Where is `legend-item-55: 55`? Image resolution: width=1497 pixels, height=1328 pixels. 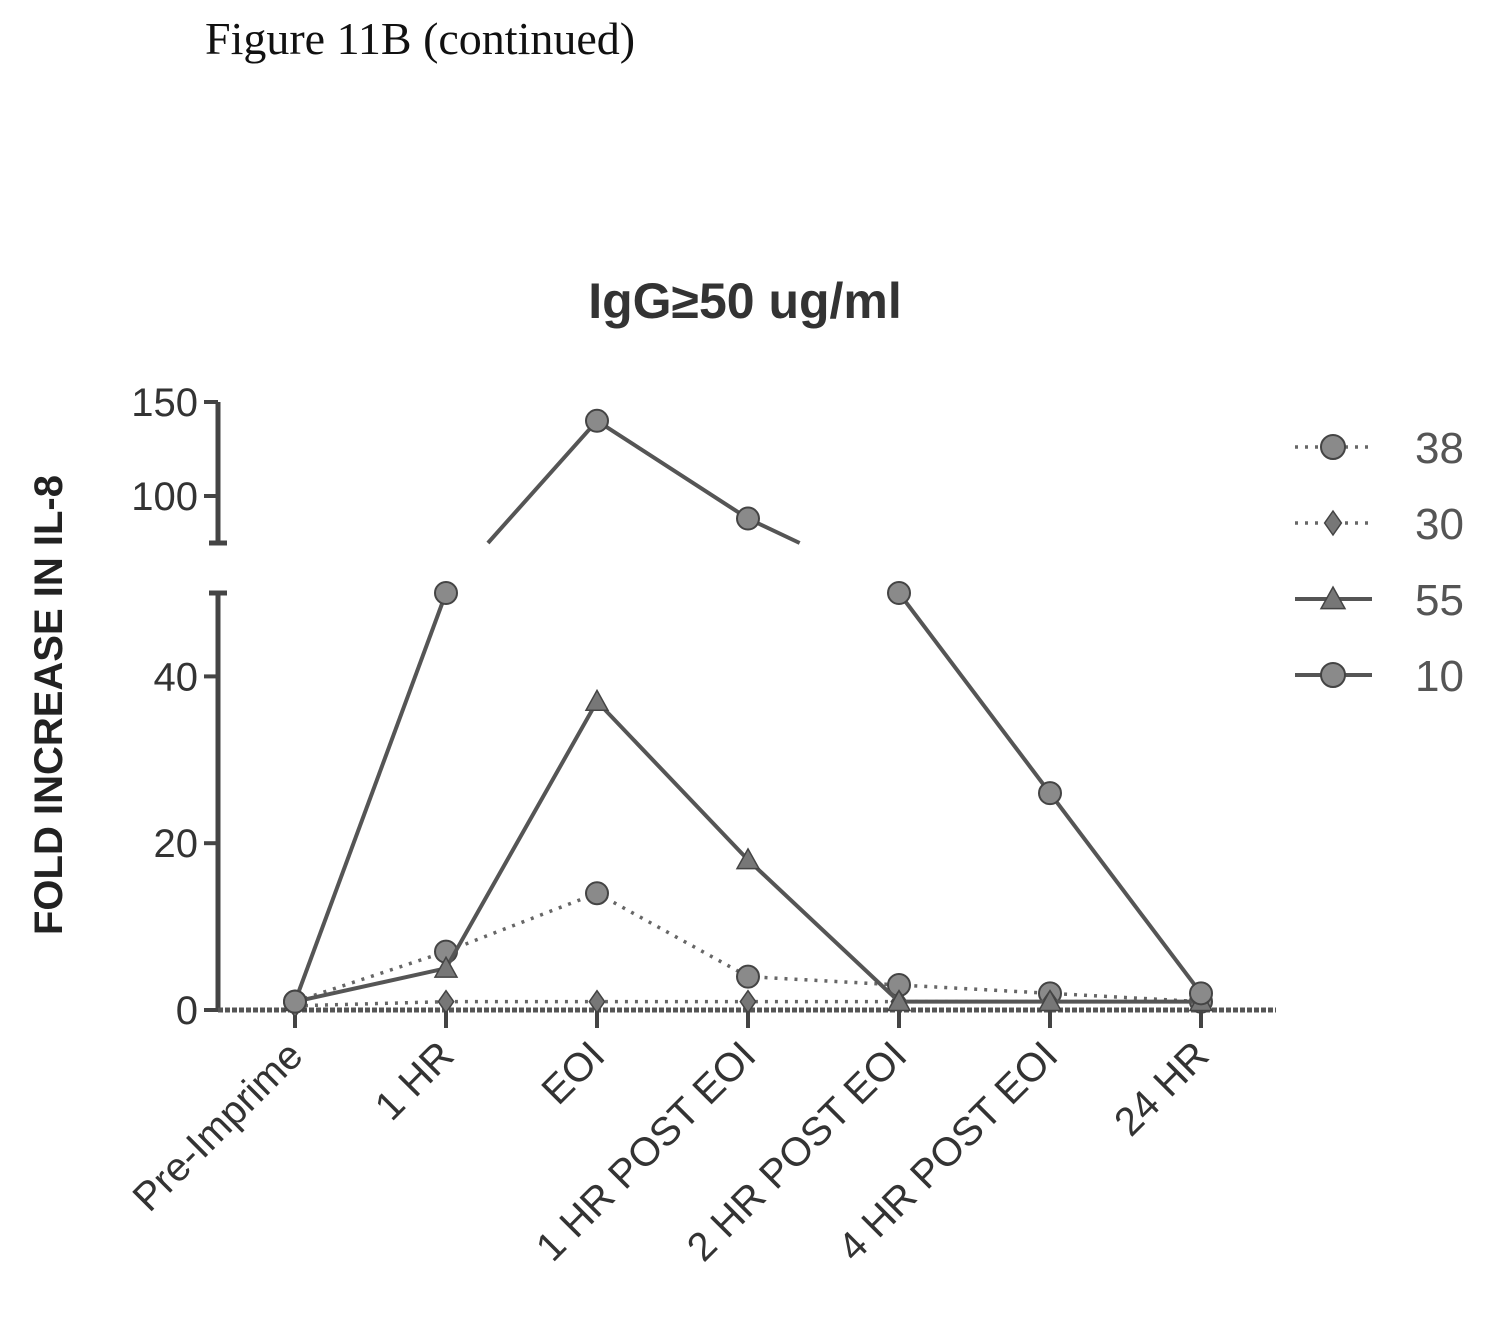 legend-item-55: 55 is located at coordinates (1379, 600).